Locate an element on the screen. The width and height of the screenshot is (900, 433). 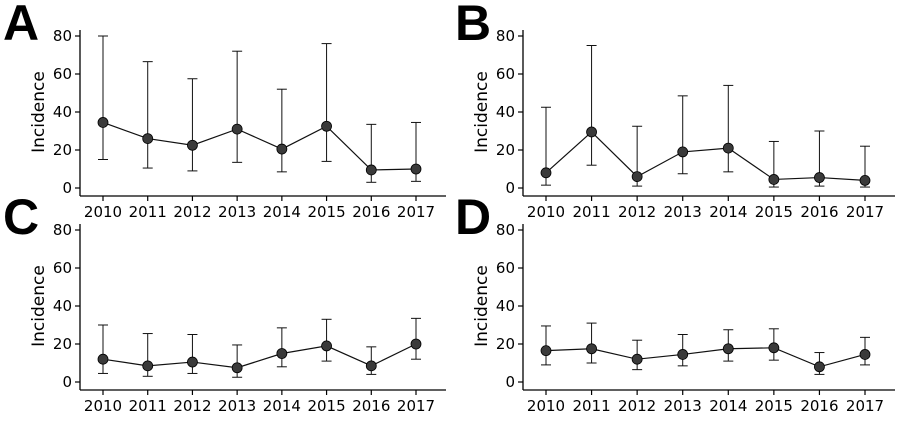
panel-c-x-tick-label: 2016 is located at coordinates (371, 406).